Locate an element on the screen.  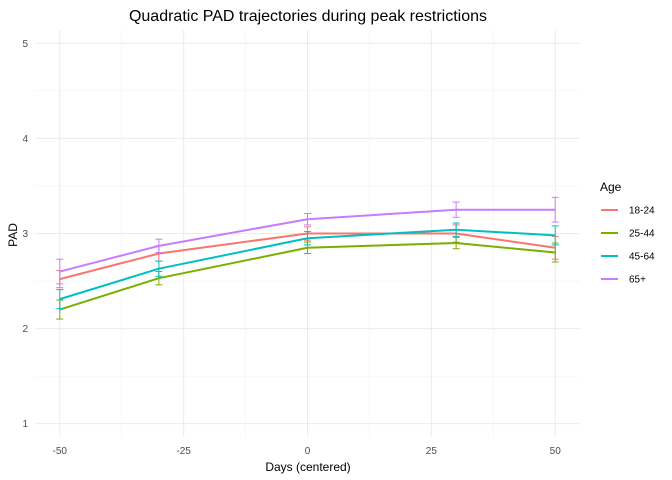
legend-title: Age is located at coordinates (611, 187).